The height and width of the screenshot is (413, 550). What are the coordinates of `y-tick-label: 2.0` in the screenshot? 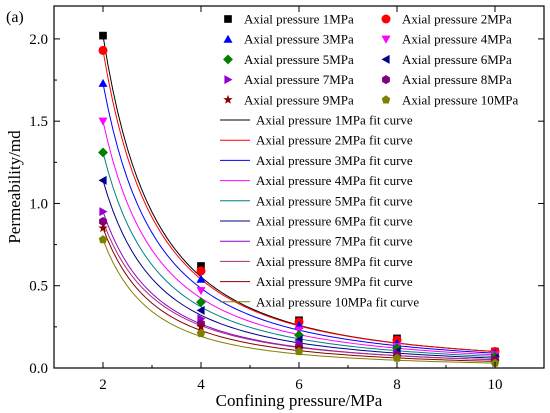 It's located at (38, 40).